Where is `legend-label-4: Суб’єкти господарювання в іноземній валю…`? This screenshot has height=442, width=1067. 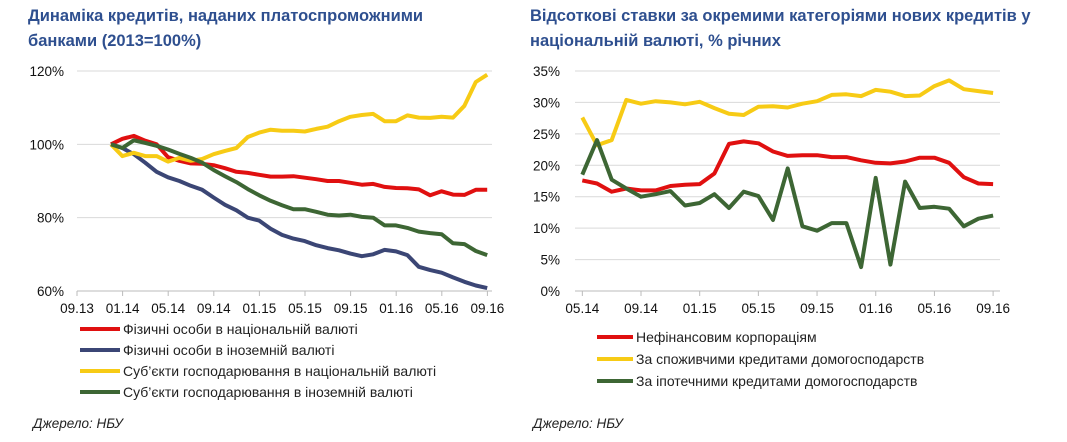 legend-label-4: Суб’єкти господарювання в іноземній валю… is located at coordinates (268, 392).